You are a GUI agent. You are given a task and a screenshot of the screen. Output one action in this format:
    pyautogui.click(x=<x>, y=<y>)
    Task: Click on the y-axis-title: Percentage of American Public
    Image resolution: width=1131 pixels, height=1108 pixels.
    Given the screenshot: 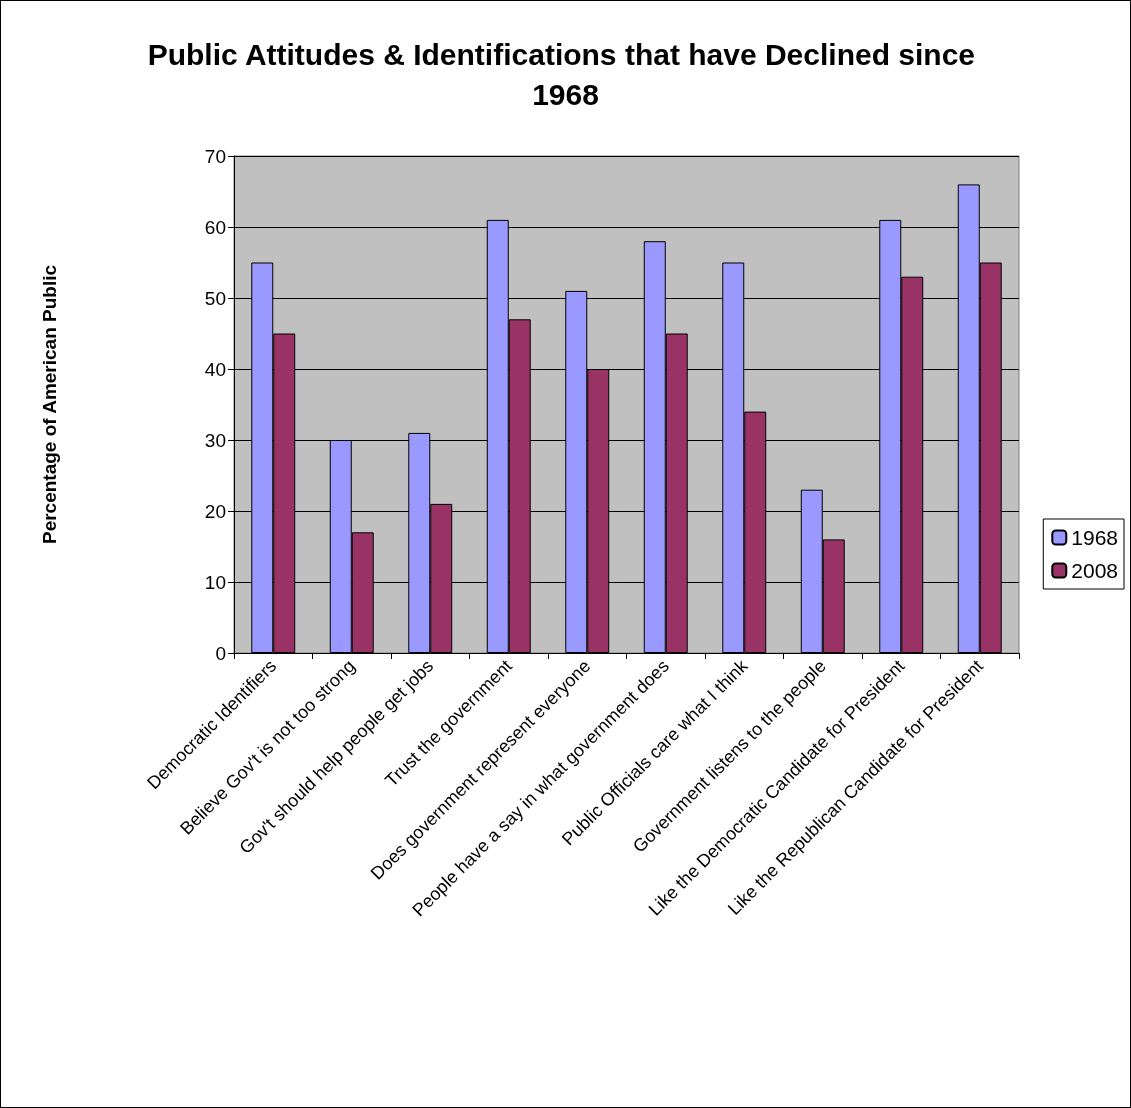 What is the action you would take?
    pyautogui.click(x=49, y=404)
    